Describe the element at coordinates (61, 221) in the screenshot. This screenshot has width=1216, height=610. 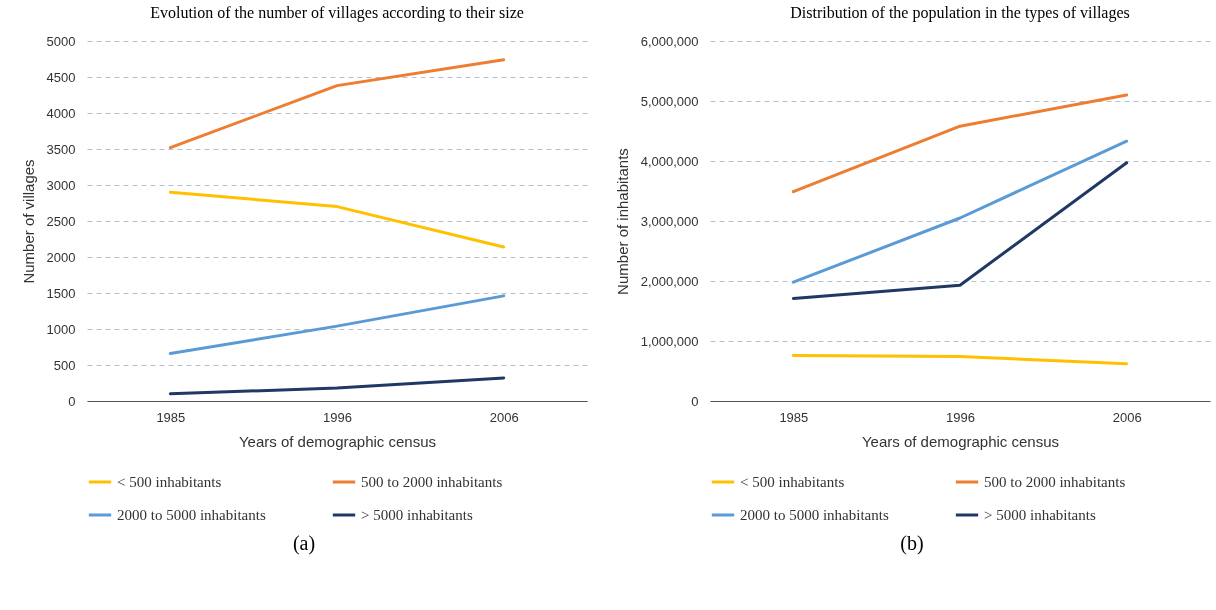
I see `y-tick-label: 2500` at that location.